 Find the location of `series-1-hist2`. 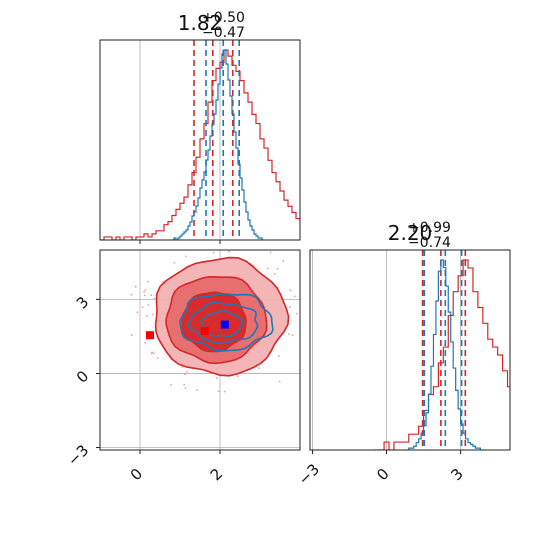

series-1-hist2 is located at coordinates (444, 350).